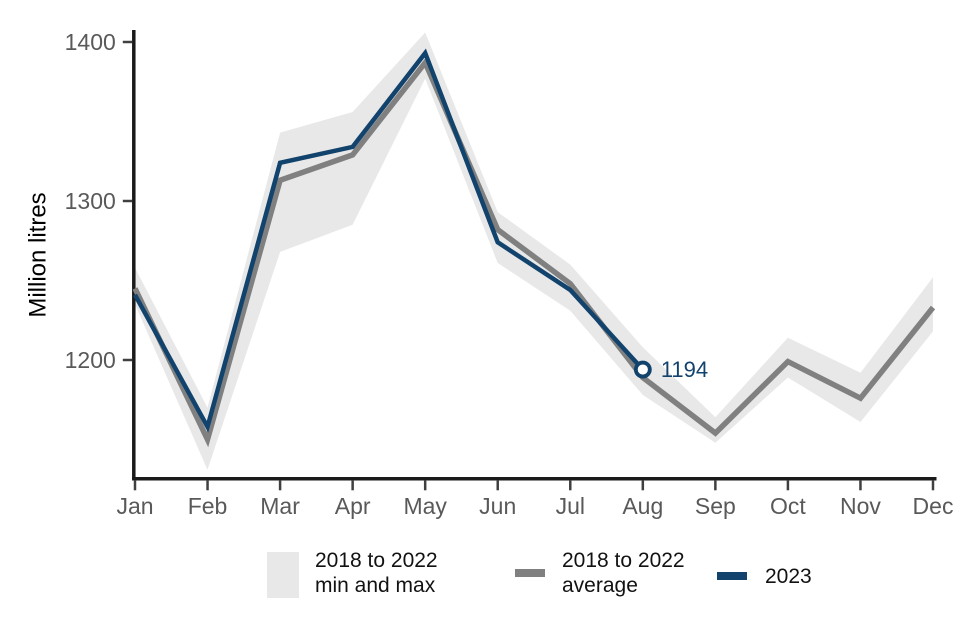  What do you see at coordinates (788, 506) in the screenshot?
I see `x-tick-label: Oct` at bounding box center [788, 506].